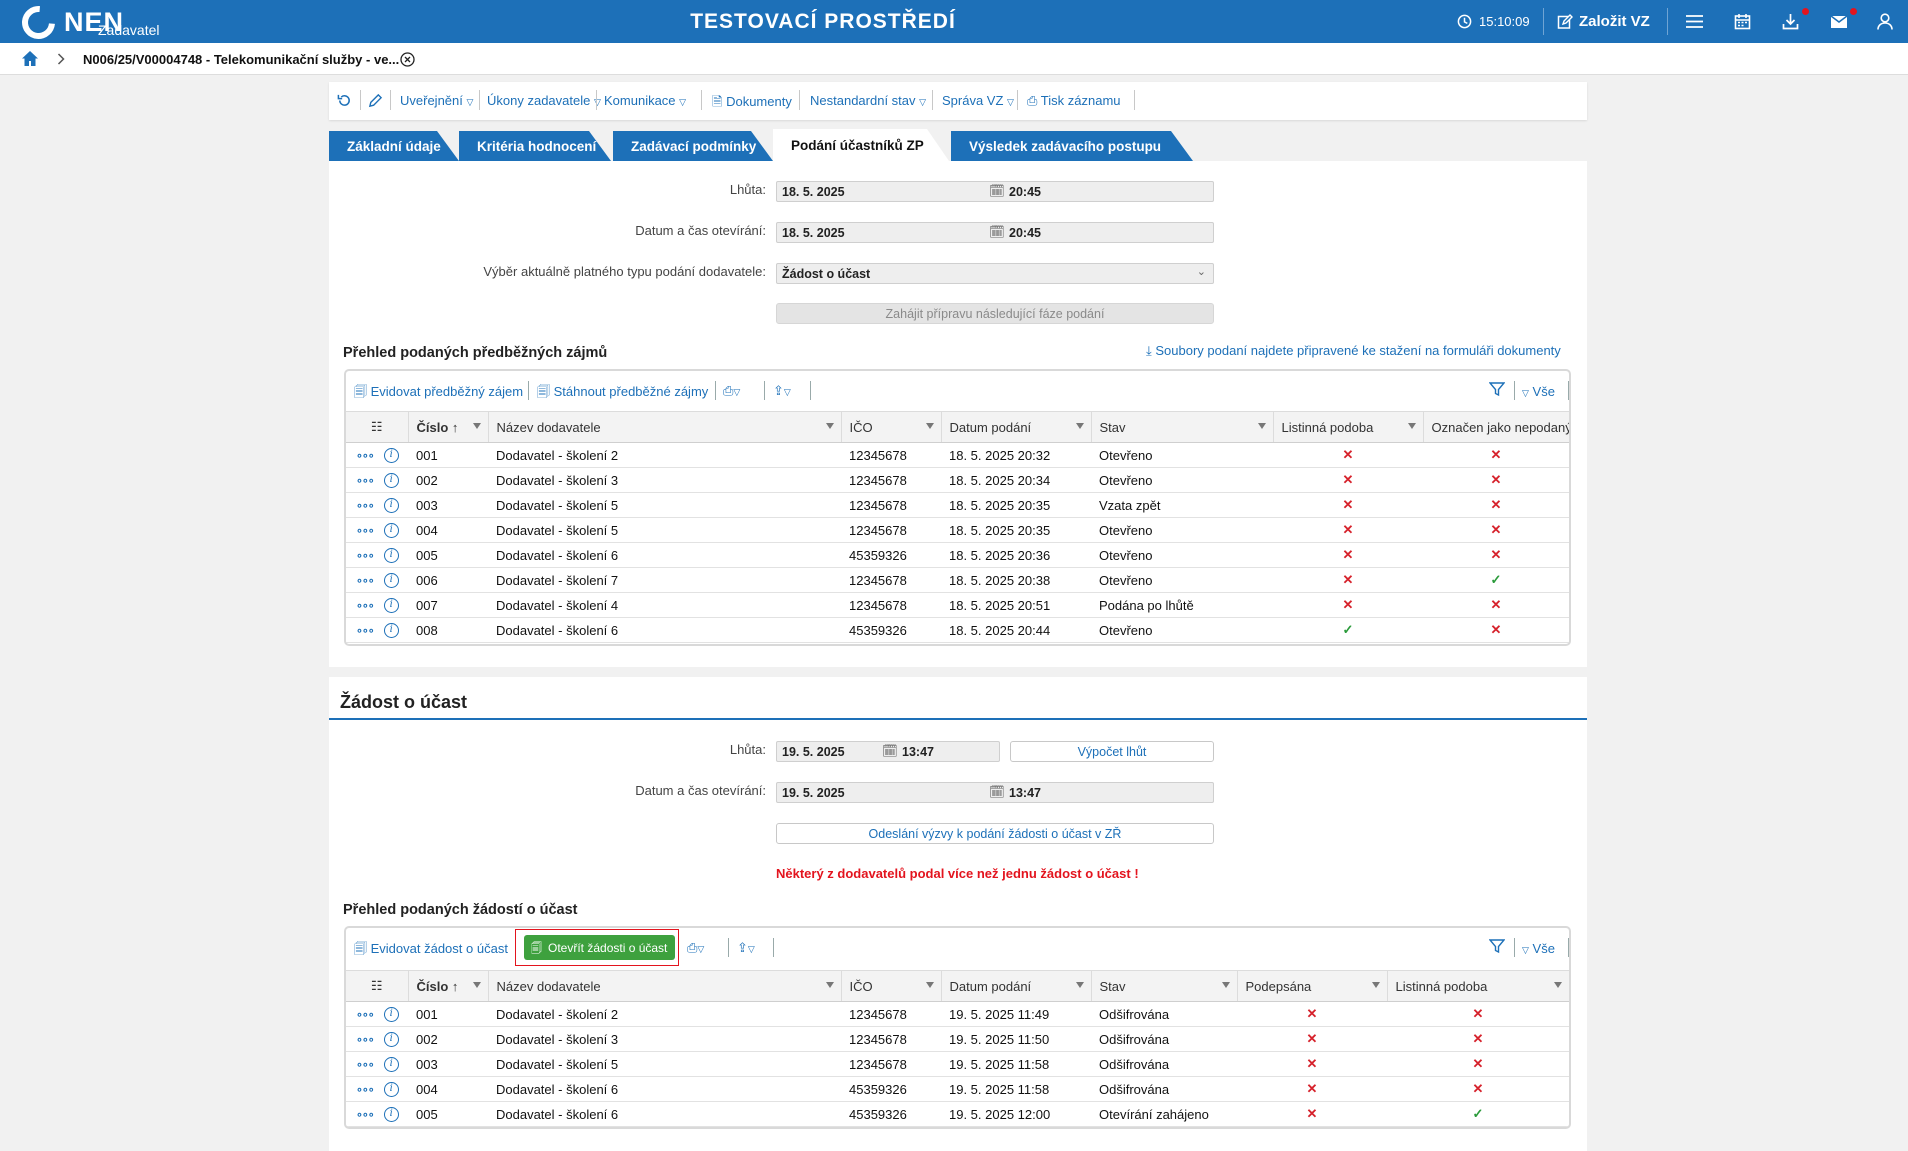 This screenshot has width=1908, height=1151. What do you see at coordinates (1496, 427) in the screenshot?
I see `column-header-unsubmitted: Označen jako nepodaný` at bounding box center [1496, 427].